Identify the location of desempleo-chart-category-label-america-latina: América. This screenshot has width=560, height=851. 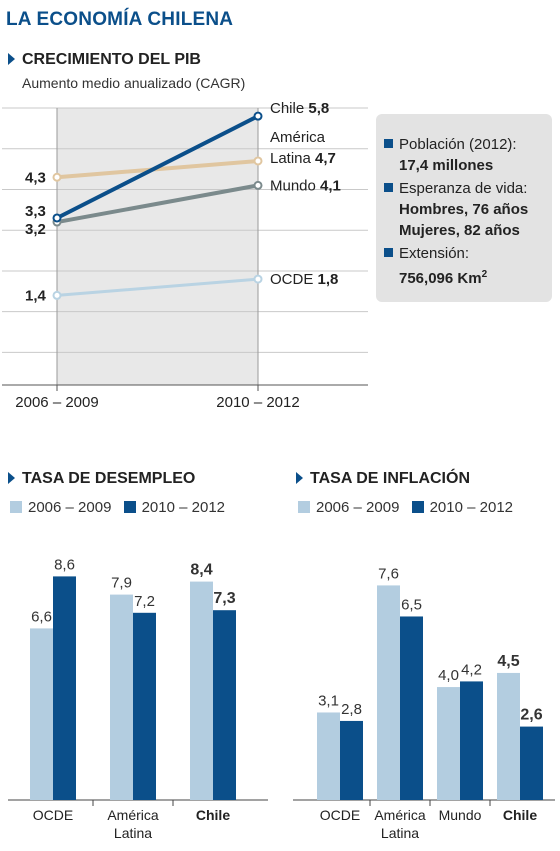
(133, 815).